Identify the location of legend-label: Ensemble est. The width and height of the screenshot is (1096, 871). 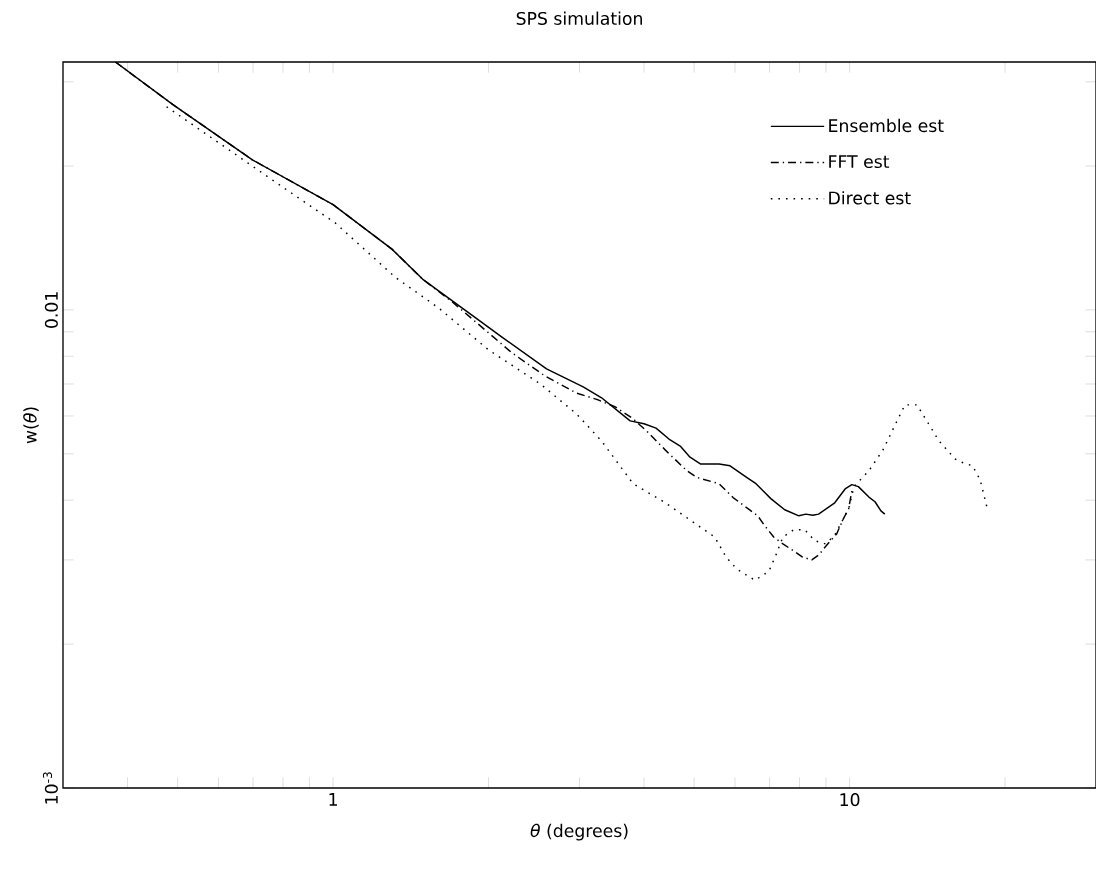
(886, 125).